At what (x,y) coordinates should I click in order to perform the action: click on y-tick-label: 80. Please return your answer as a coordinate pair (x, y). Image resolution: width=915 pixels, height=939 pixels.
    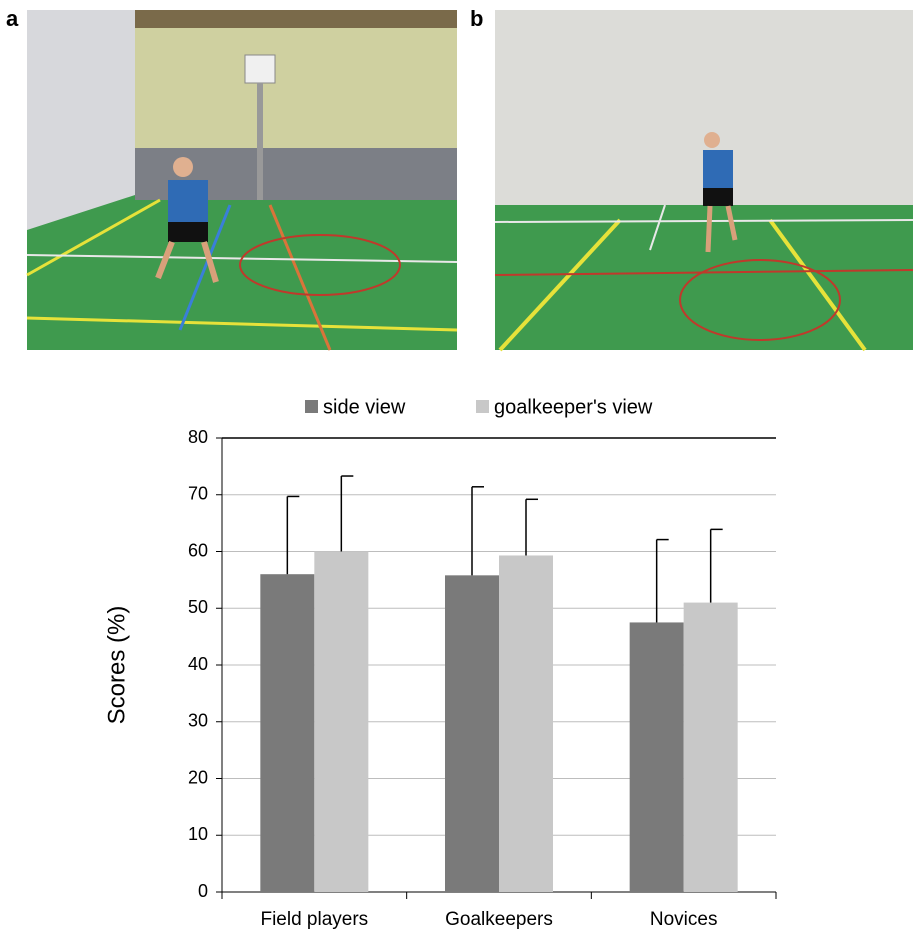
    Looking at the image, I should click on (198, 437).